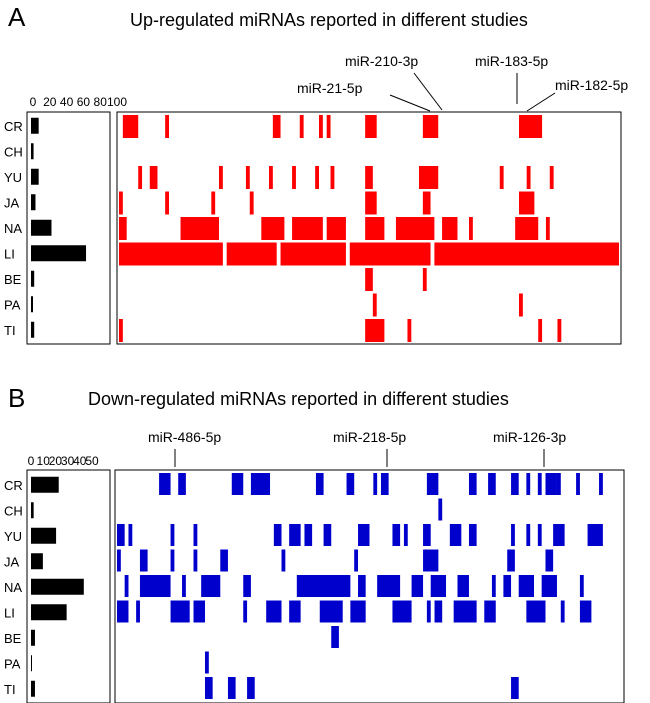 Image resolution: width=650 pixels, height=703 pixels. I want to click on heatmap-cell-ch, so click(440, 509).